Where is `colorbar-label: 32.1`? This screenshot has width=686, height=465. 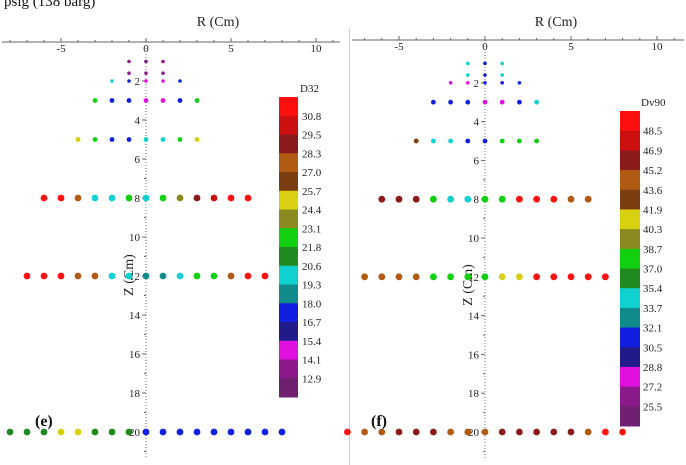 colorbar-label: 32.1 is located at coordinates (652, 329).